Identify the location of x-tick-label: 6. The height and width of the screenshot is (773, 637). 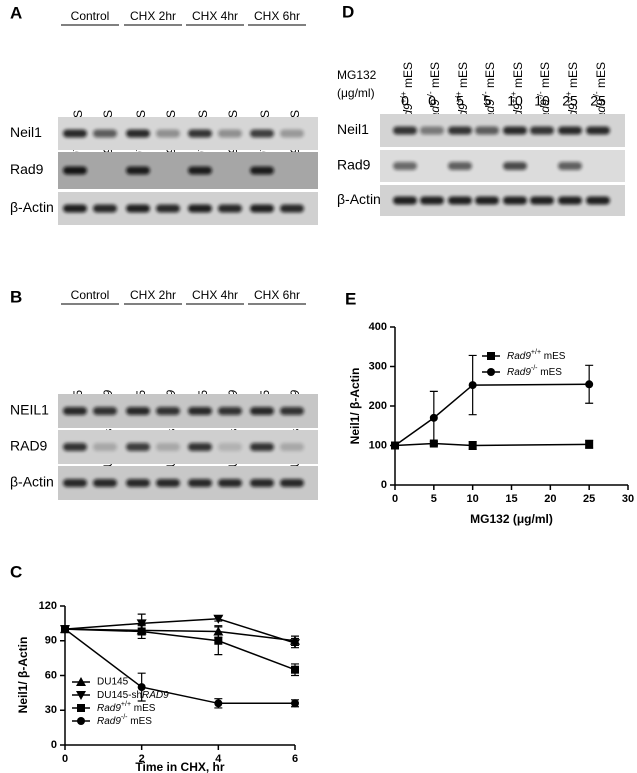
(295, 759).